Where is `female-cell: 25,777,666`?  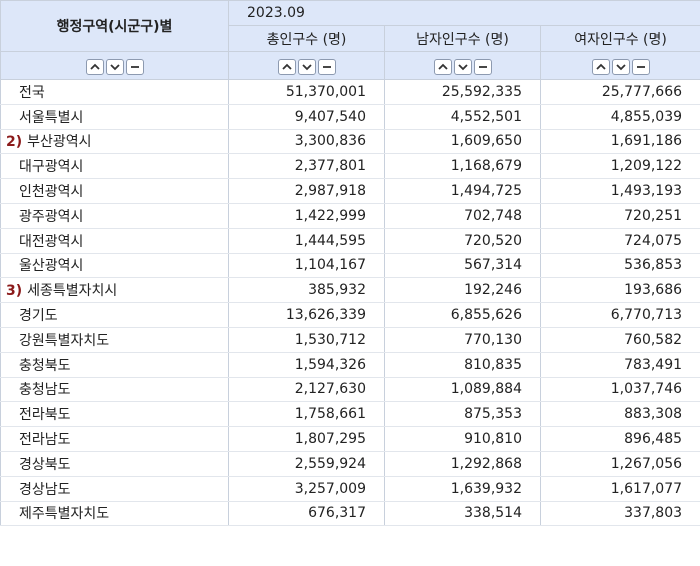
female-cell: 25,777,666 is located at coordinates (619, 92).